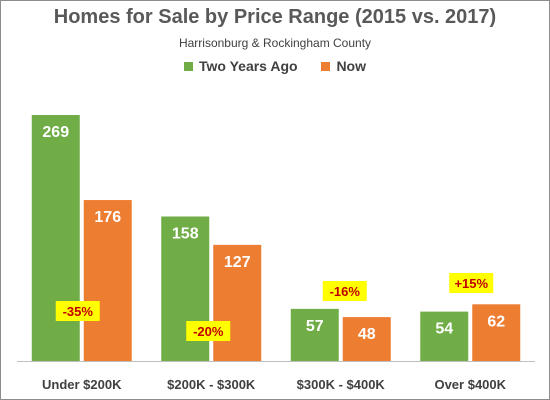  I want to click on data-label-1-4: 54, so click(444, 329).